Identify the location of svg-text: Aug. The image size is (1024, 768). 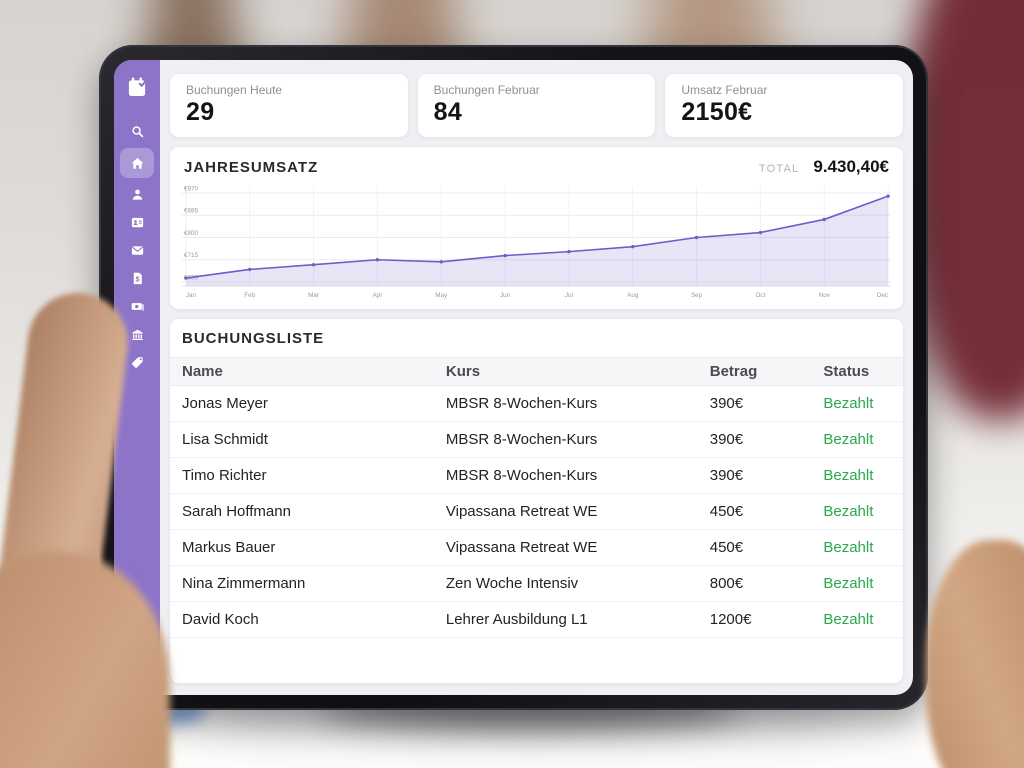
(633, 295).